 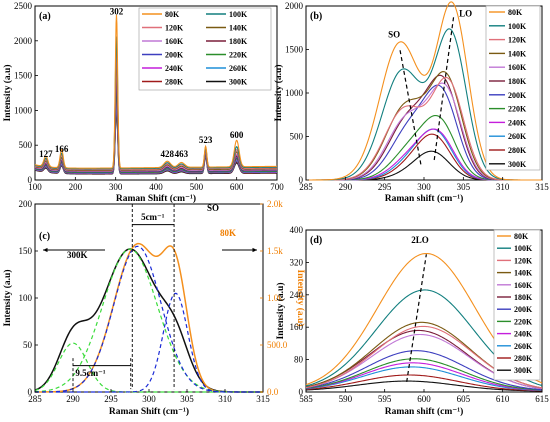 What do you see at coordinates (44, 236) in the screenshot?
I see `panel-label: (c)` at bounding box center [44, 236].